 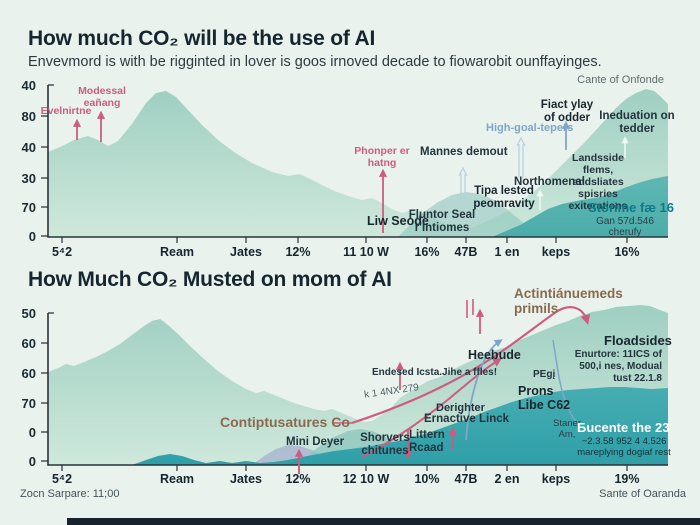 I want to click on top-x-label-2: Jates, so click(x=246, y=252).